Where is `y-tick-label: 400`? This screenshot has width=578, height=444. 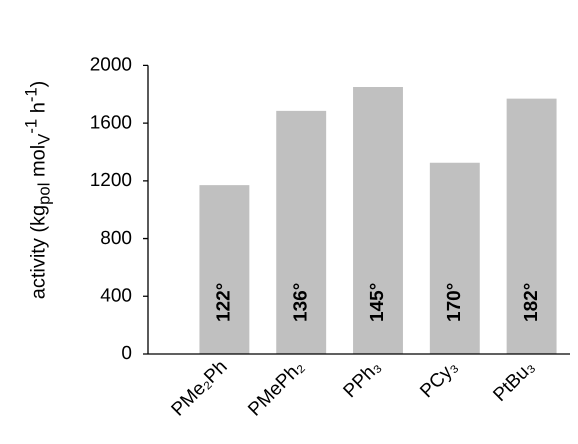
y-tick-label: 400 is located at coordinates (116, 296).